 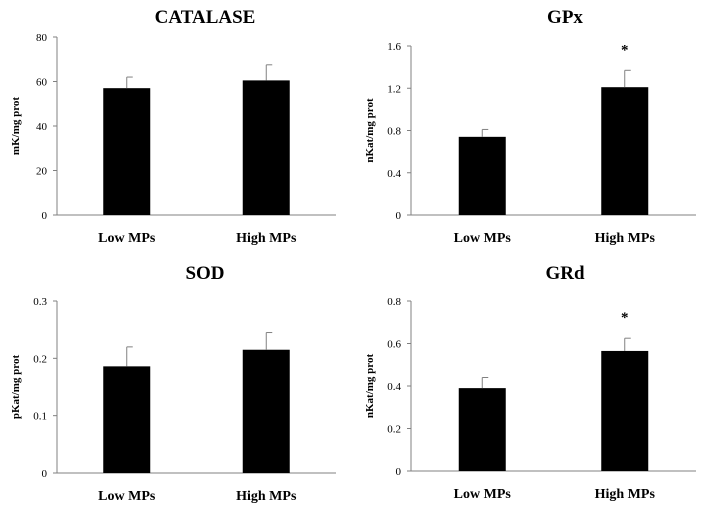 What do you see at coordinates (42, 127) in the screenshot?
I see `y-tick-label: 40` at bounding box center [42, 127].